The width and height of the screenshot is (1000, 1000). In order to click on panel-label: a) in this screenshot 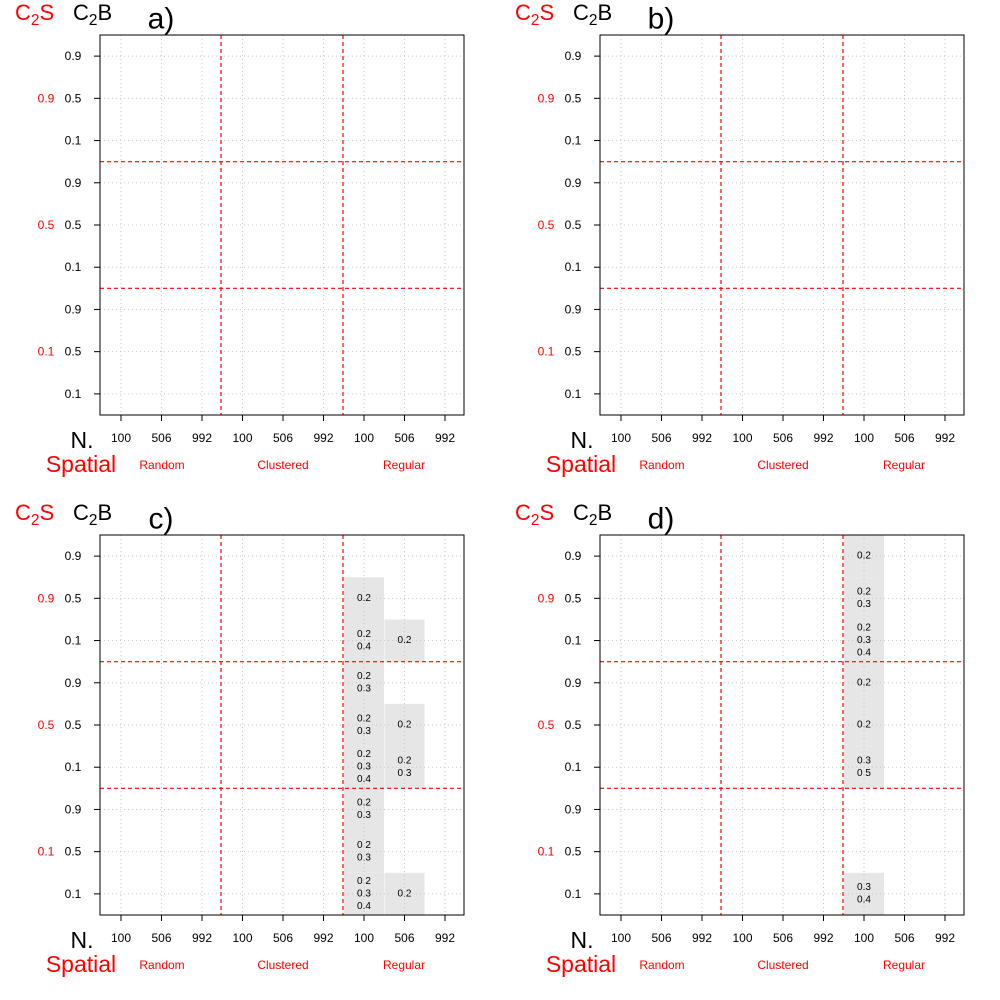, I will do `click(161, 19)`.